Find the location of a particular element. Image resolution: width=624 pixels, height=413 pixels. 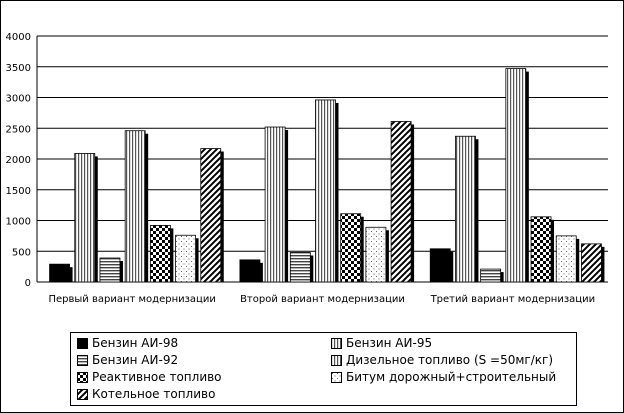

legend-label: Котельное топливо is located at coordinates (154, 394).